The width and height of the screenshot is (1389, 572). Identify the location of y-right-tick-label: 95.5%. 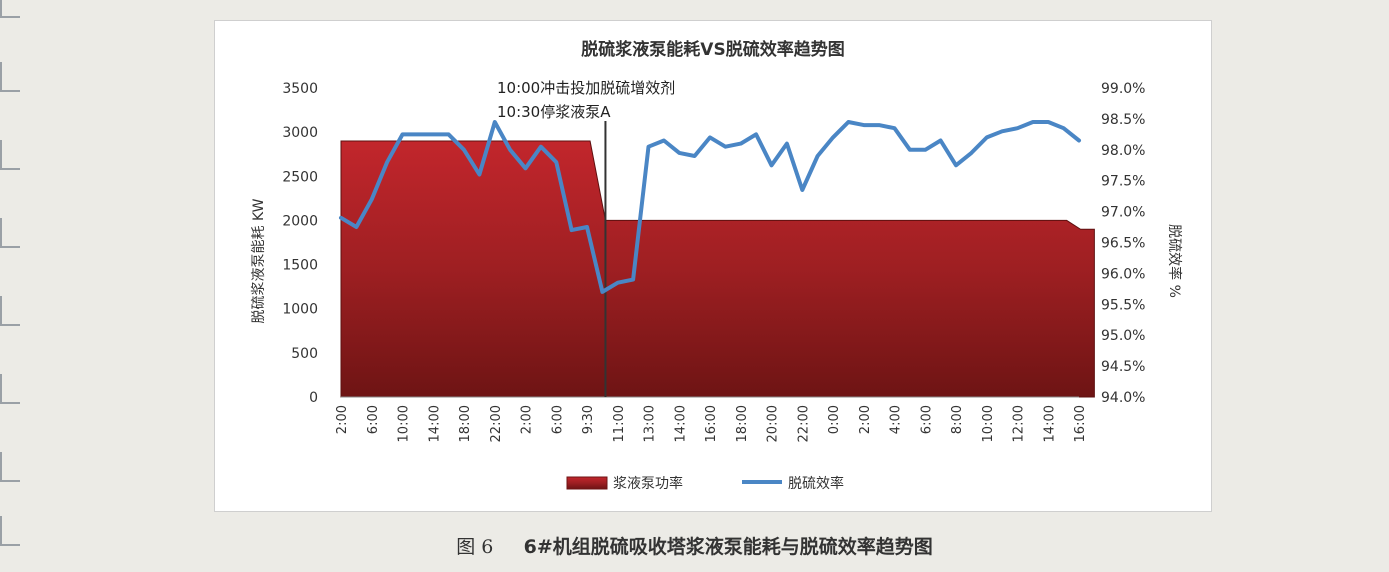
(1123, 305).